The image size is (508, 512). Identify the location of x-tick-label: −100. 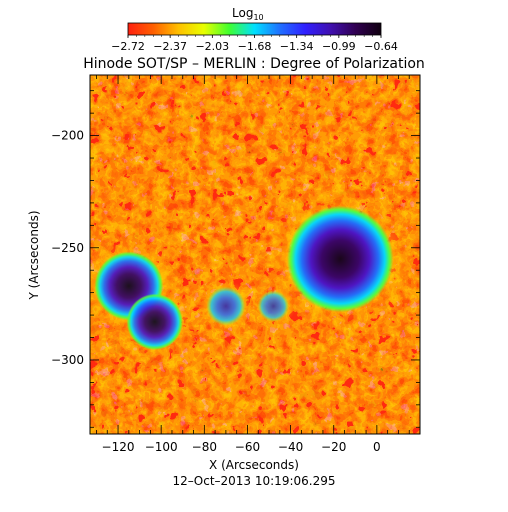
(161, 447).